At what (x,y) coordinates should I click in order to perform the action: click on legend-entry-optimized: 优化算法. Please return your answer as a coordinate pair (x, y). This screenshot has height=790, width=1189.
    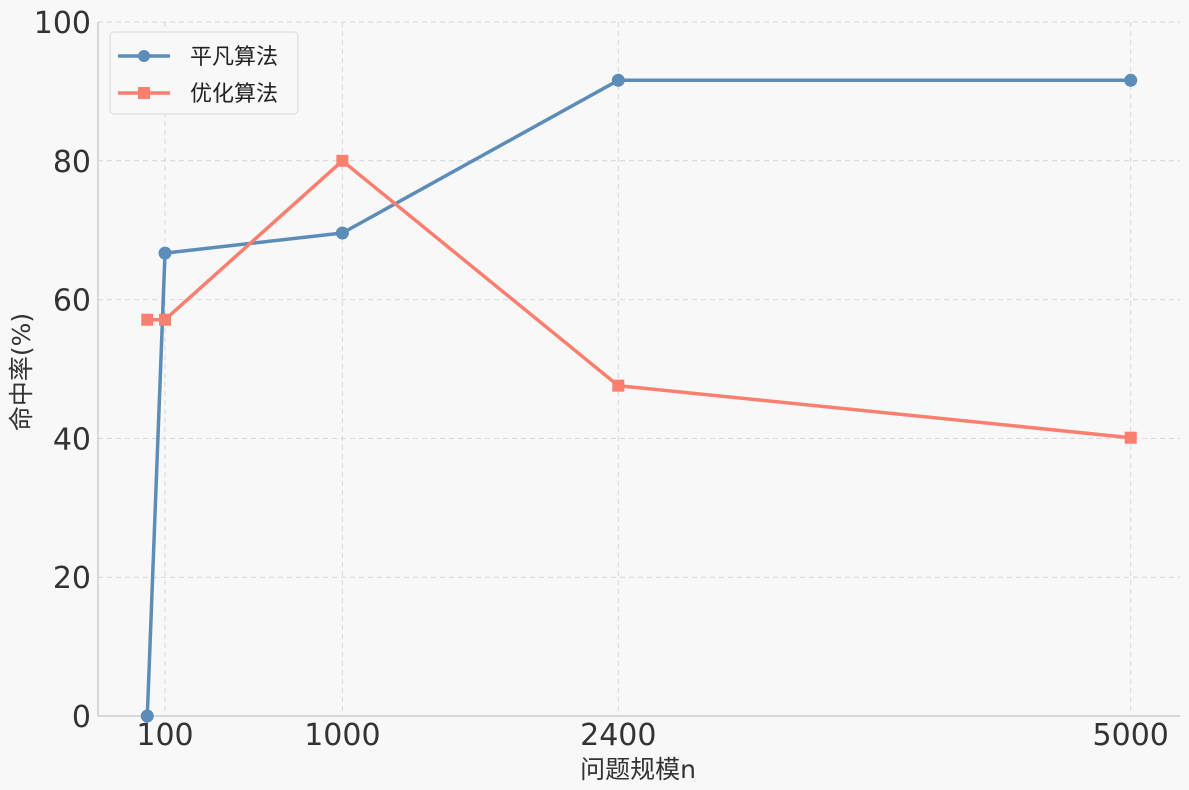
    Looking at the image, I should click on (198, 94).